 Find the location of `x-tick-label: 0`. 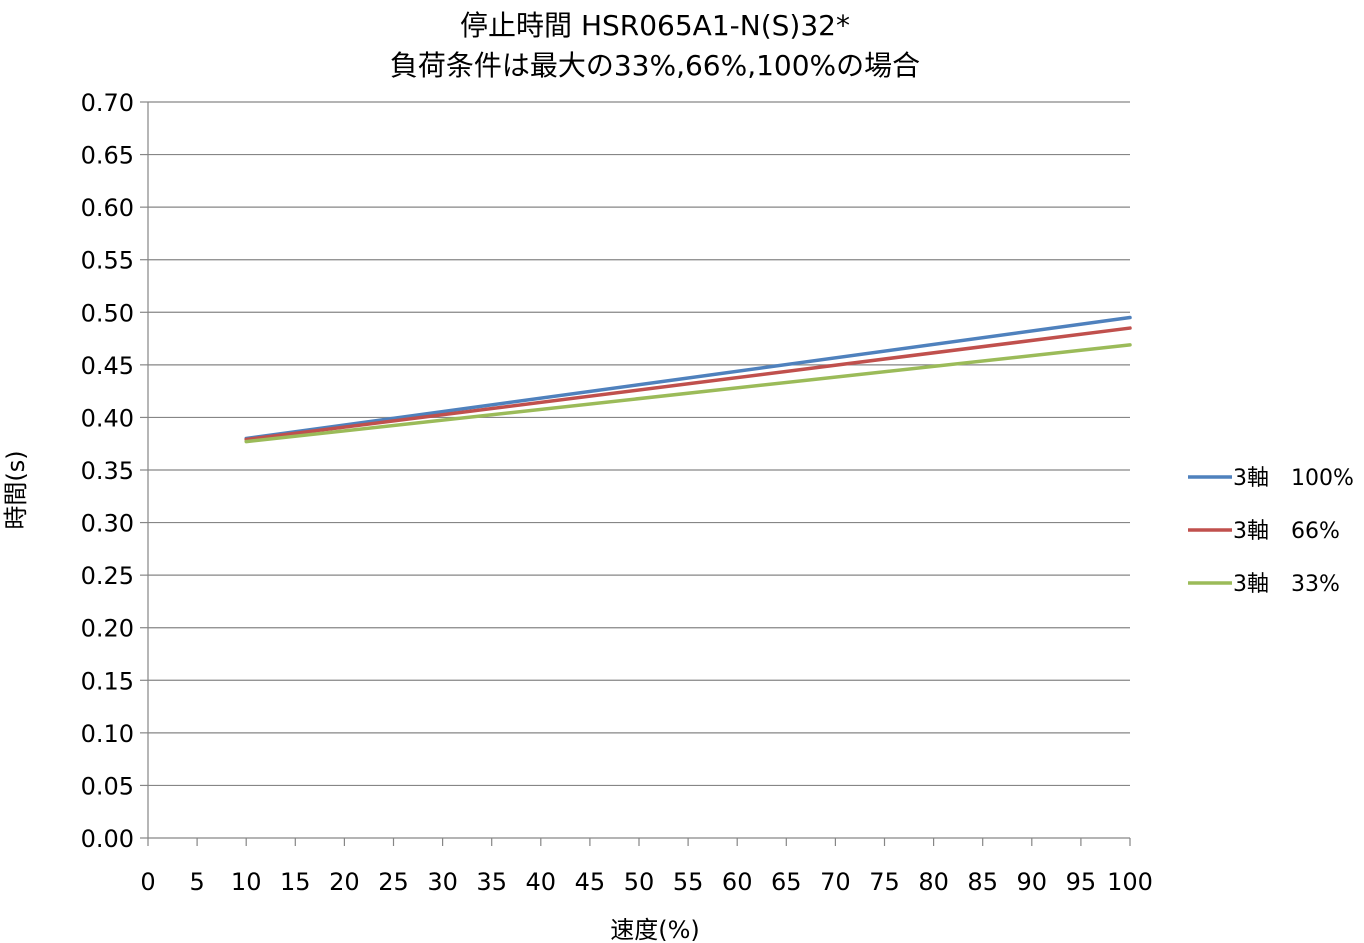

x-tick-label: 0 is located at coordinates (147, 882).